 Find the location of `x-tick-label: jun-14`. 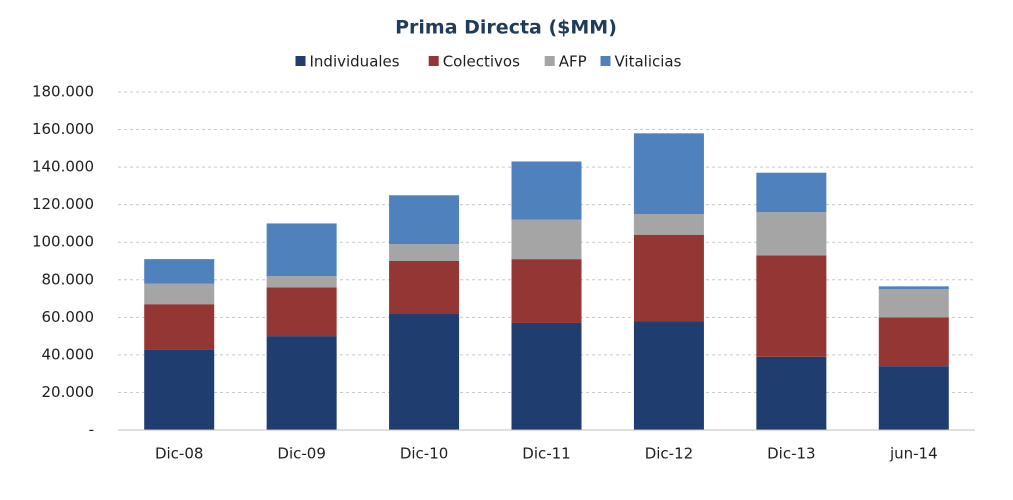

x-tick-label: jun-14 is located at coordinates (913, 454).